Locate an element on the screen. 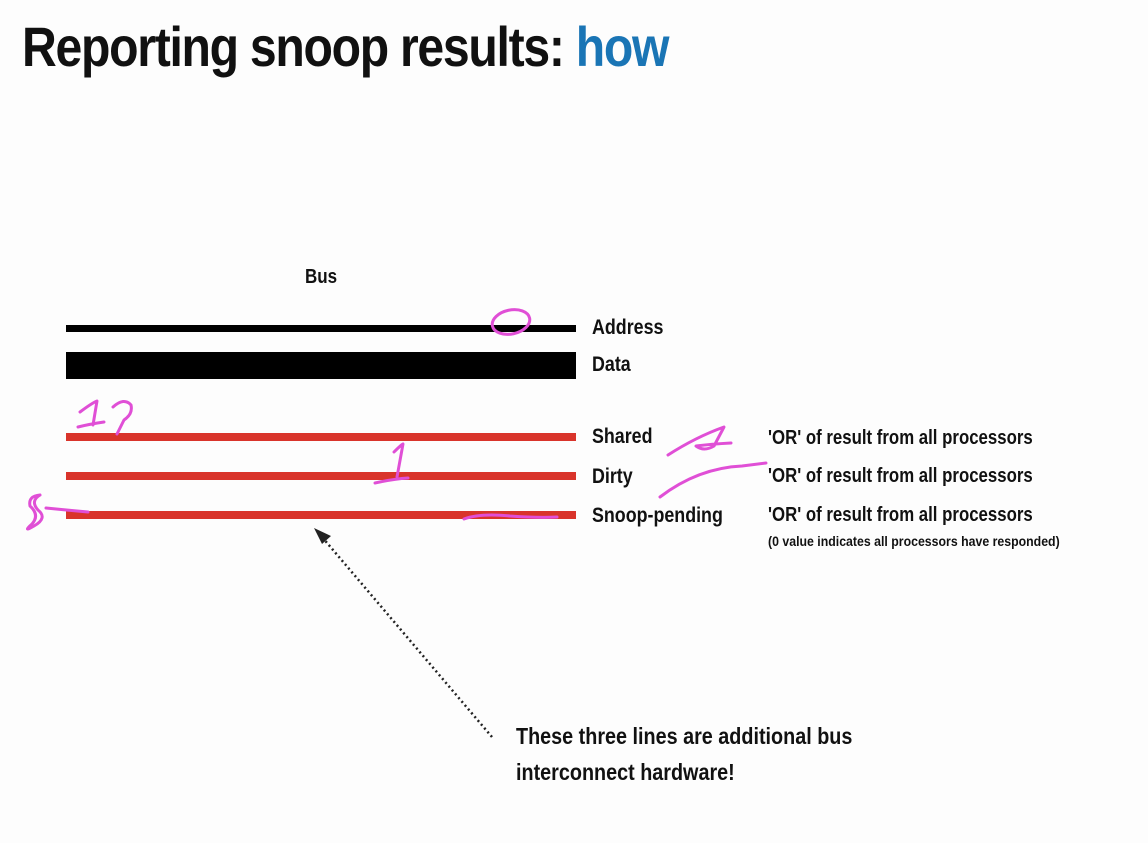  ink-eight-mark is located at coordinates (58, 512).